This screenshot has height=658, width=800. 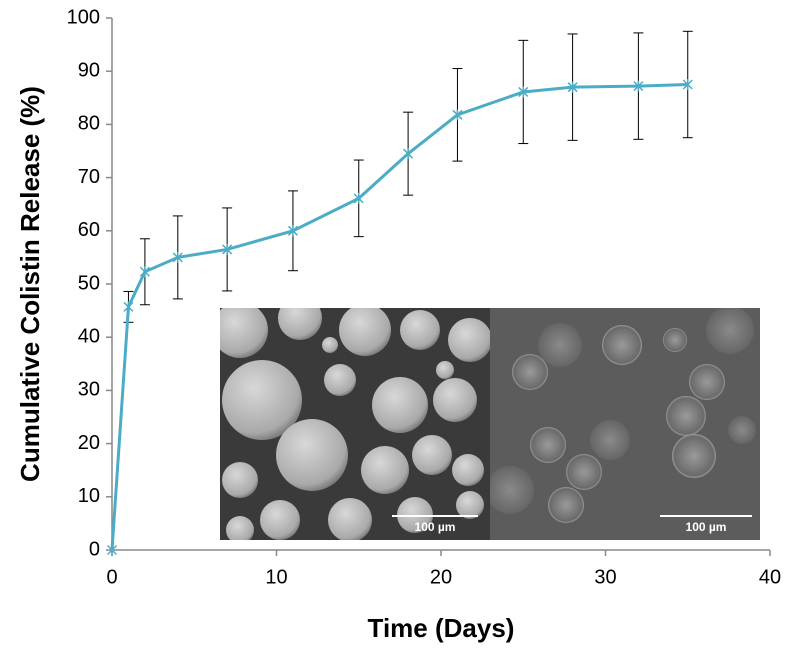 What do you see at coordinates (111, 577) in the screenshot?
I see `x-tick-label: 0` at bounding box center [111, 577].